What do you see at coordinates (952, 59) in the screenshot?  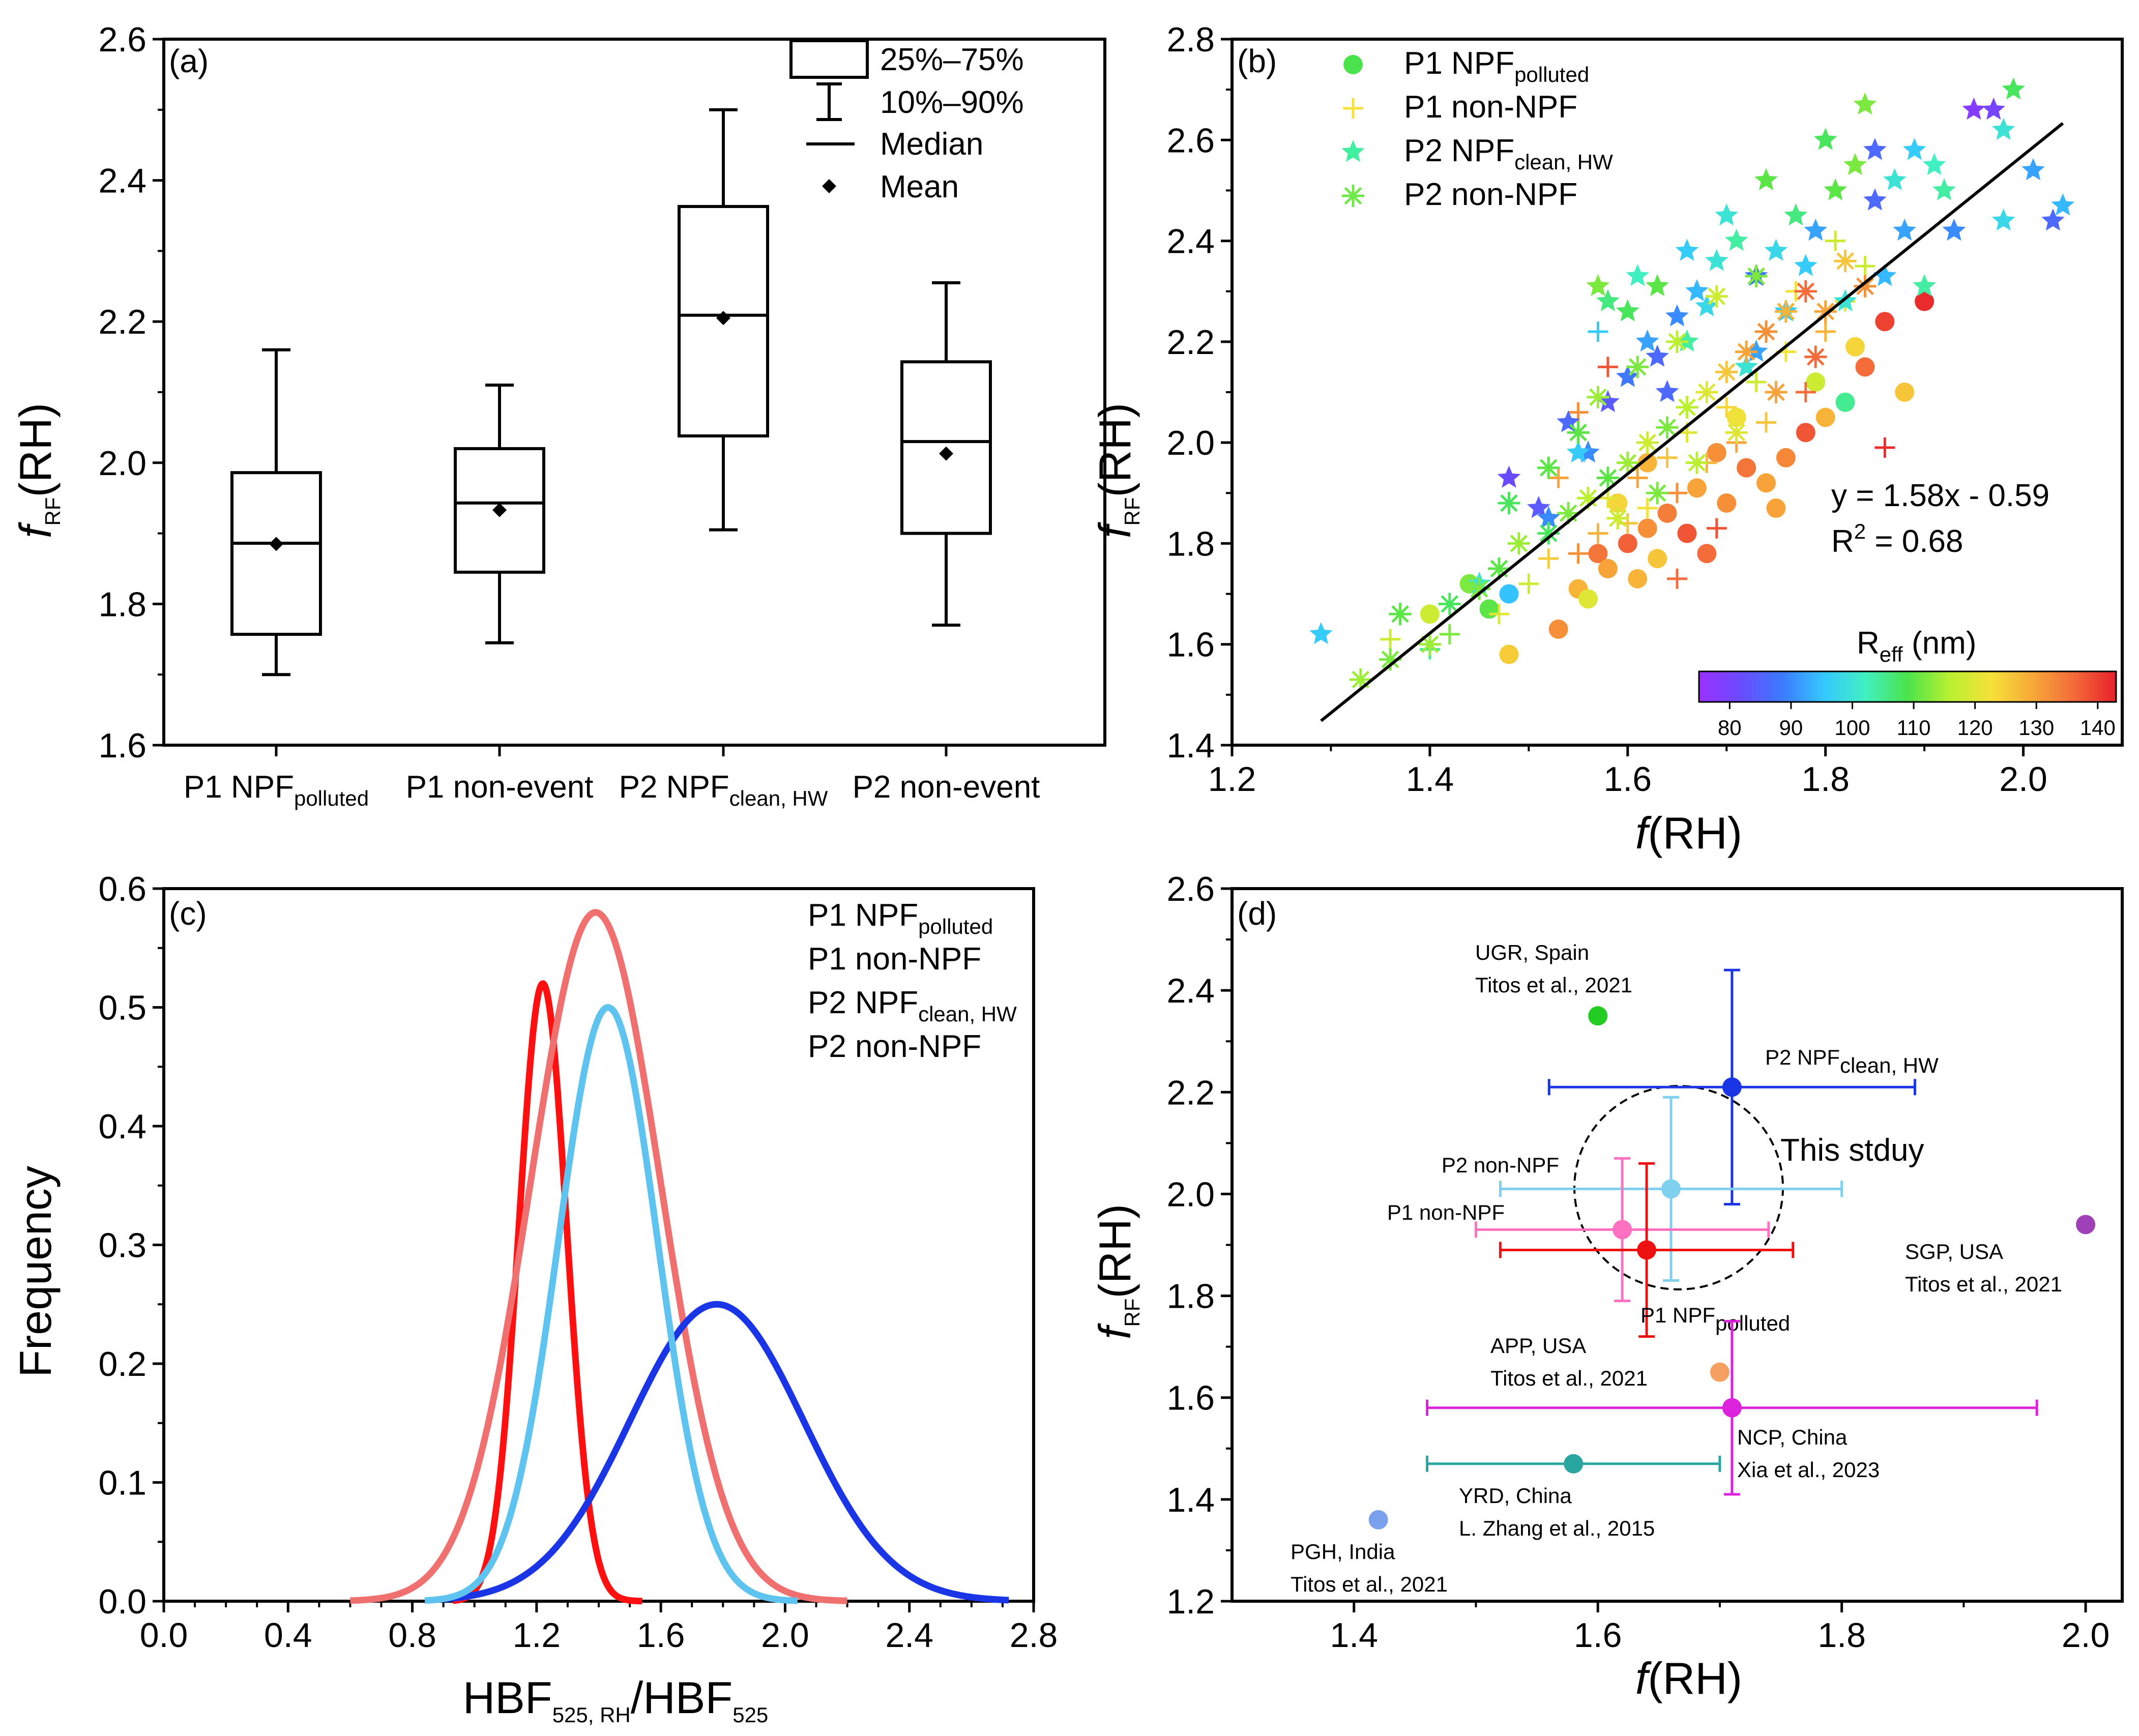 I see `legend-iqr-label: 25%–75%` at bounding box center [952, 59].